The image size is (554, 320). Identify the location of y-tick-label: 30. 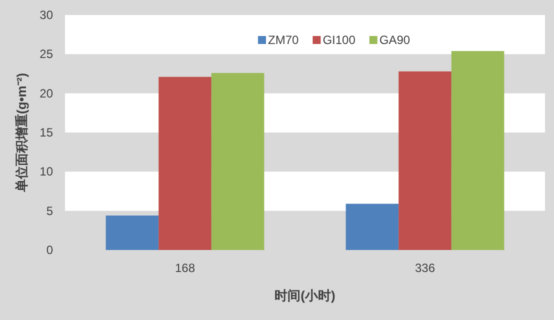
(47, 15).